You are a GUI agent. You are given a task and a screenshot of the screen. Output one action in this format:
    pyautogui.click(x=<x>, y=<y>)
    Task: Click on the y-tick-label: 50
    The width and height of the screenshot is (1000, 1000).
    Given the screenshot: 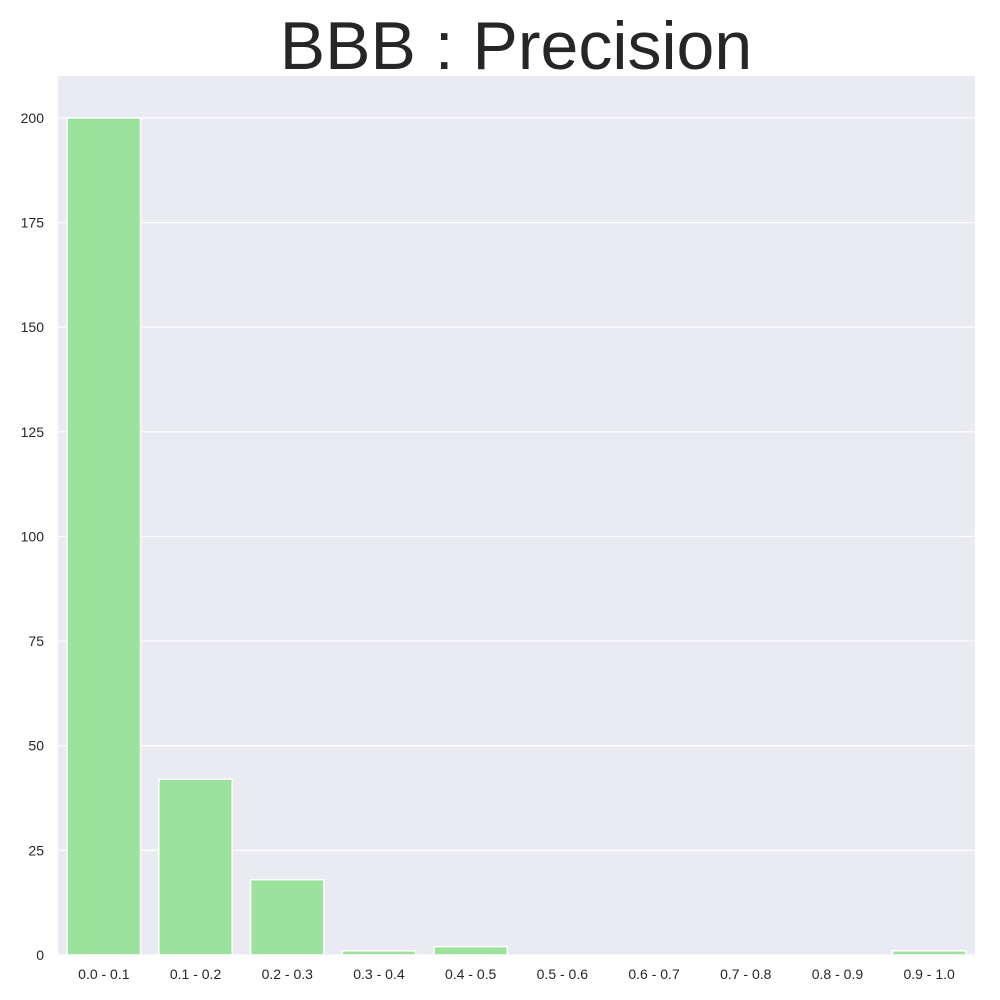 What is the action you would take?
    pyautogui.click(x=36, y=746)
    